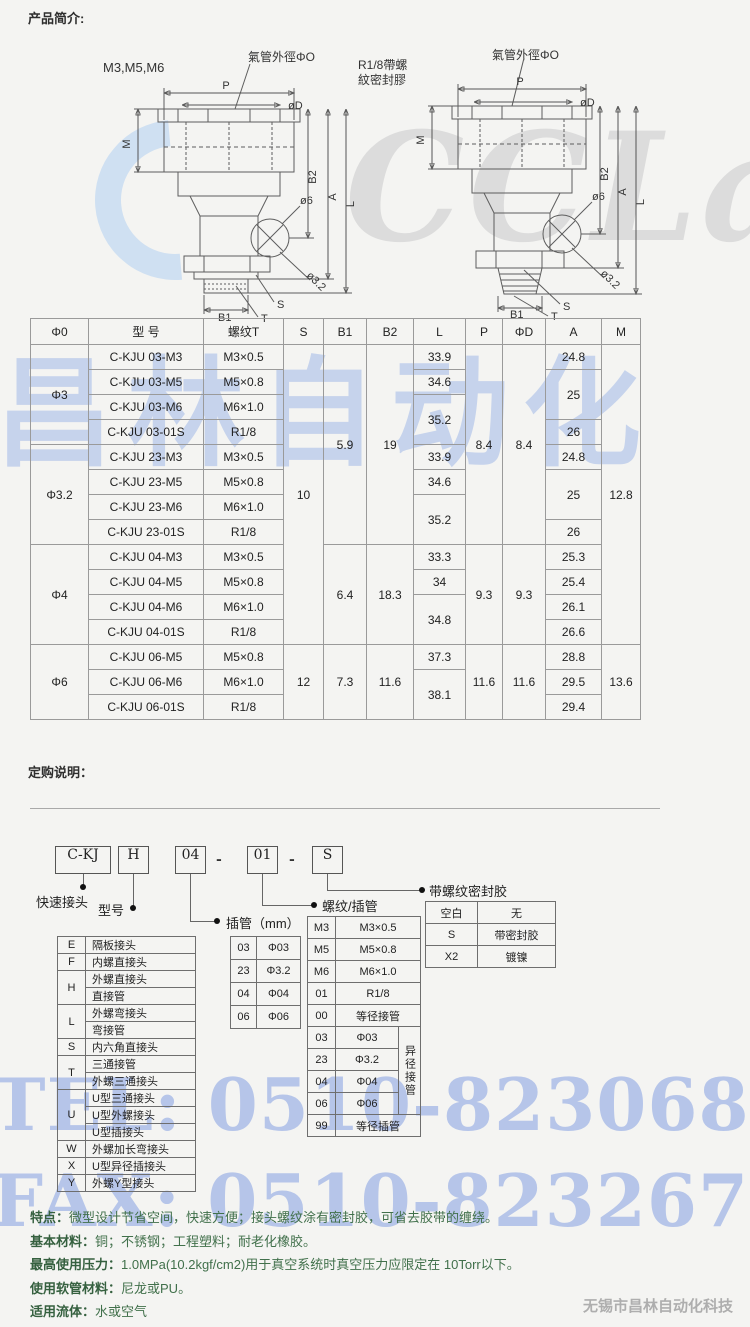  What do you see at coordinates (140, 996) in the screenshot?
I see `desc-cell: 直接管` at bounding box center [140, 996].